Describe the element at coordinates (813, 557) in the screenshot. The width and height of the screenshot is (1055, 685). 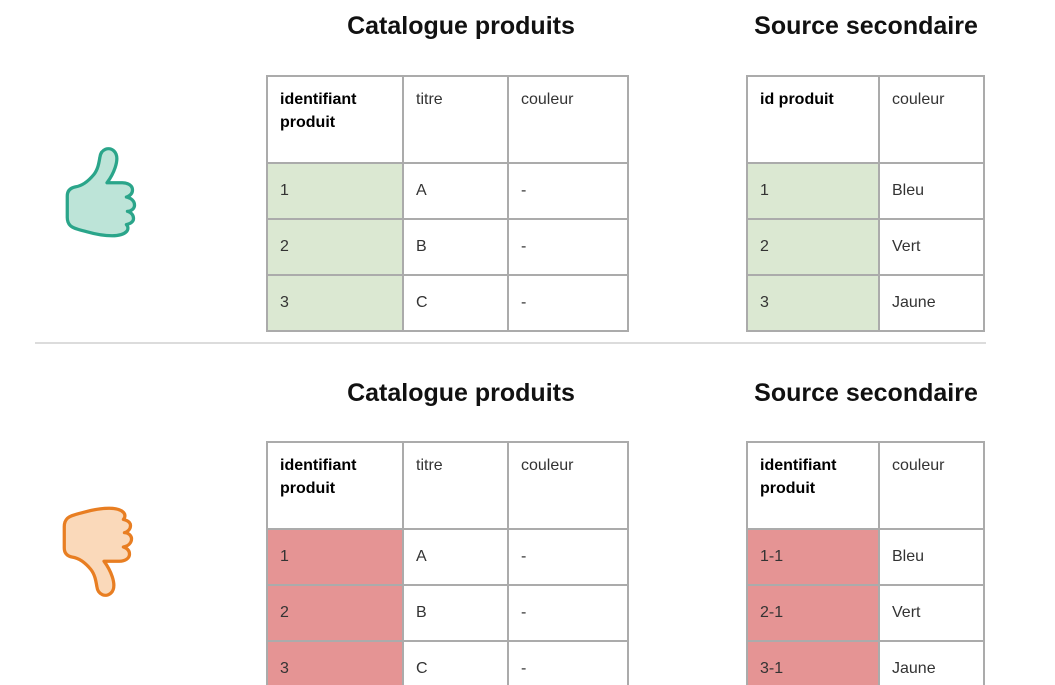
I see `key-cell: 1-1` at that location.